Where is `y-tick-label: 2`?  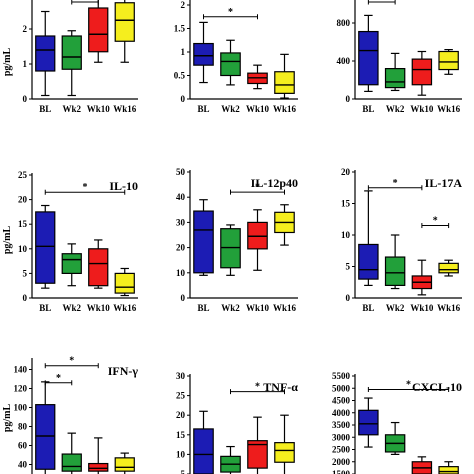 y-tick-label: 2 is located at coordinates (183, 5).